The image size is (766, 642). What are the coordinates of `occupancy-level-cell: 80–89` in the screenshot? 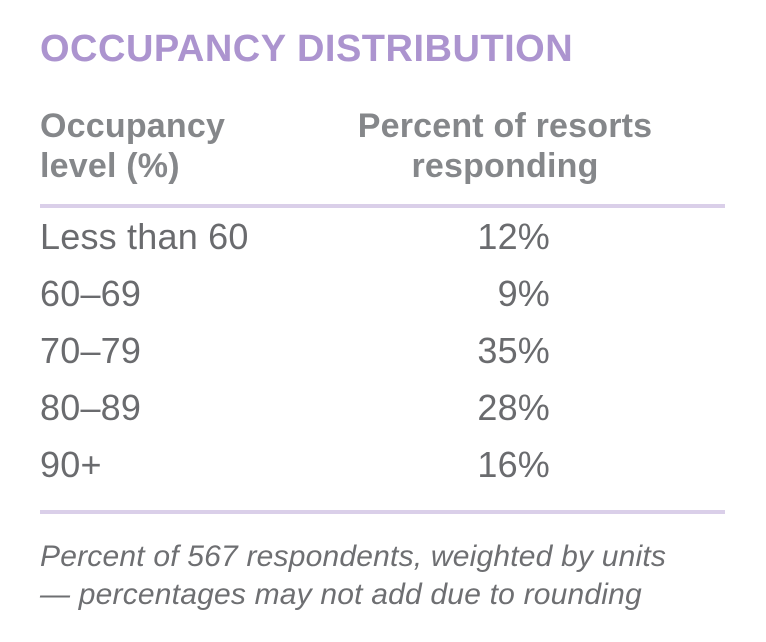 It's located at (91, 407).